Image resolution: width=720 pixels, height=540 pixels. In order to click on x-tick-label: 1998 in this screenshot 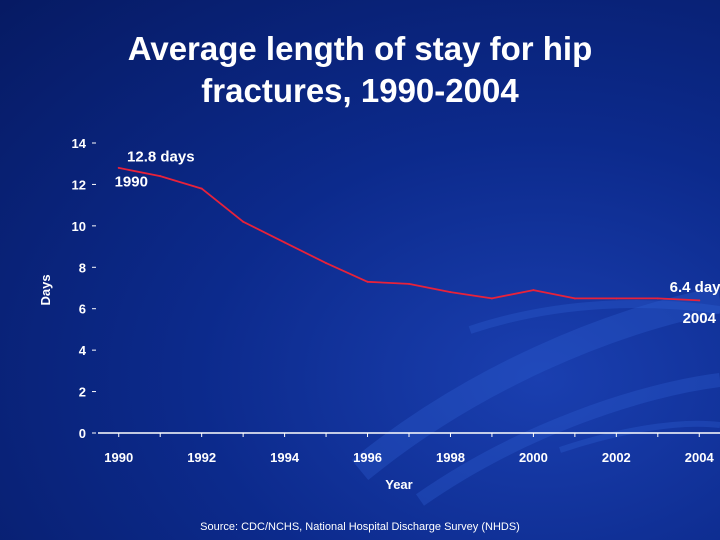, I will do `click(450, 457)`.